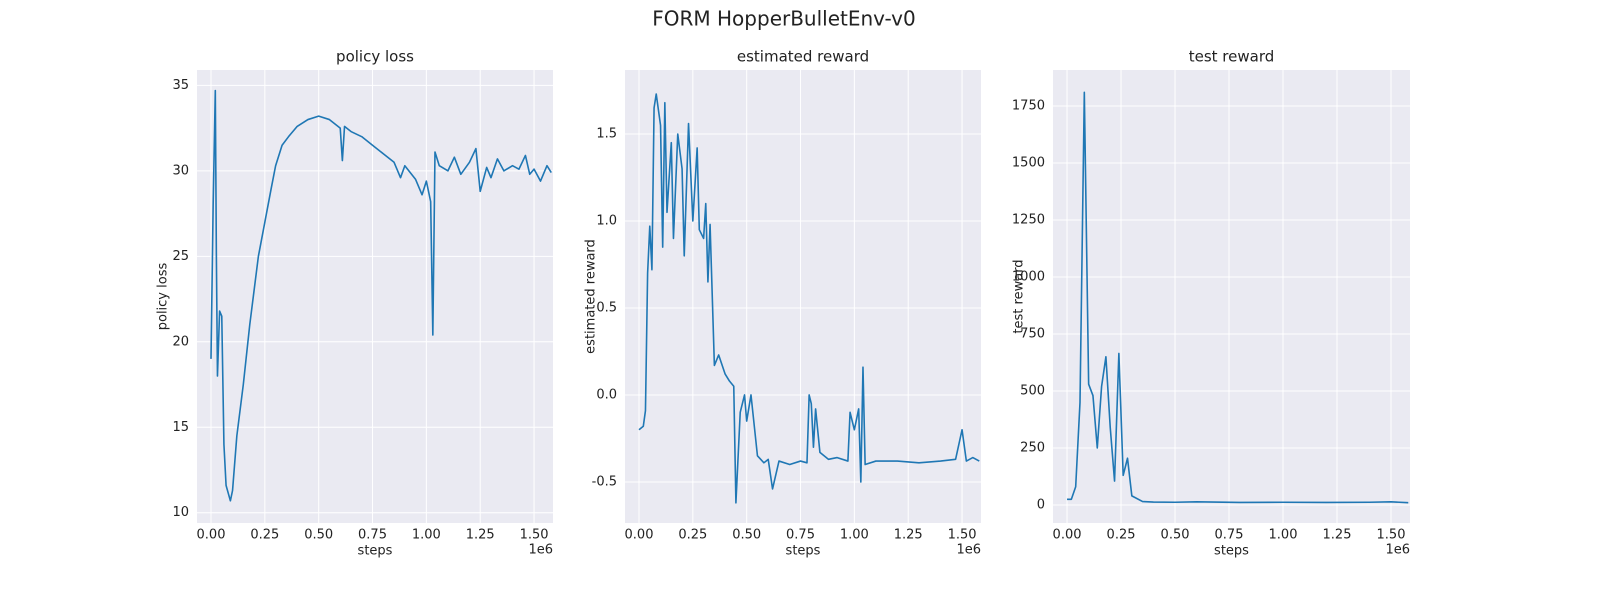  What do you see at coordinates (606, 221) in the screenshot?
I see `y-tick-label: 1.0` at bounding box center [606, 221].